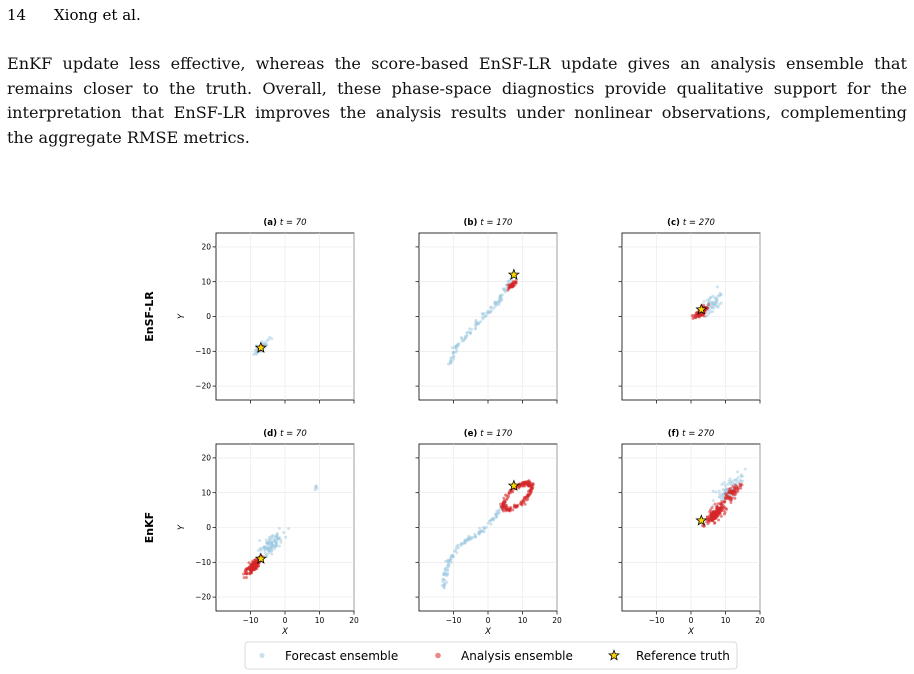  I want to click on y-tick-label: 20, so click(206, 247).